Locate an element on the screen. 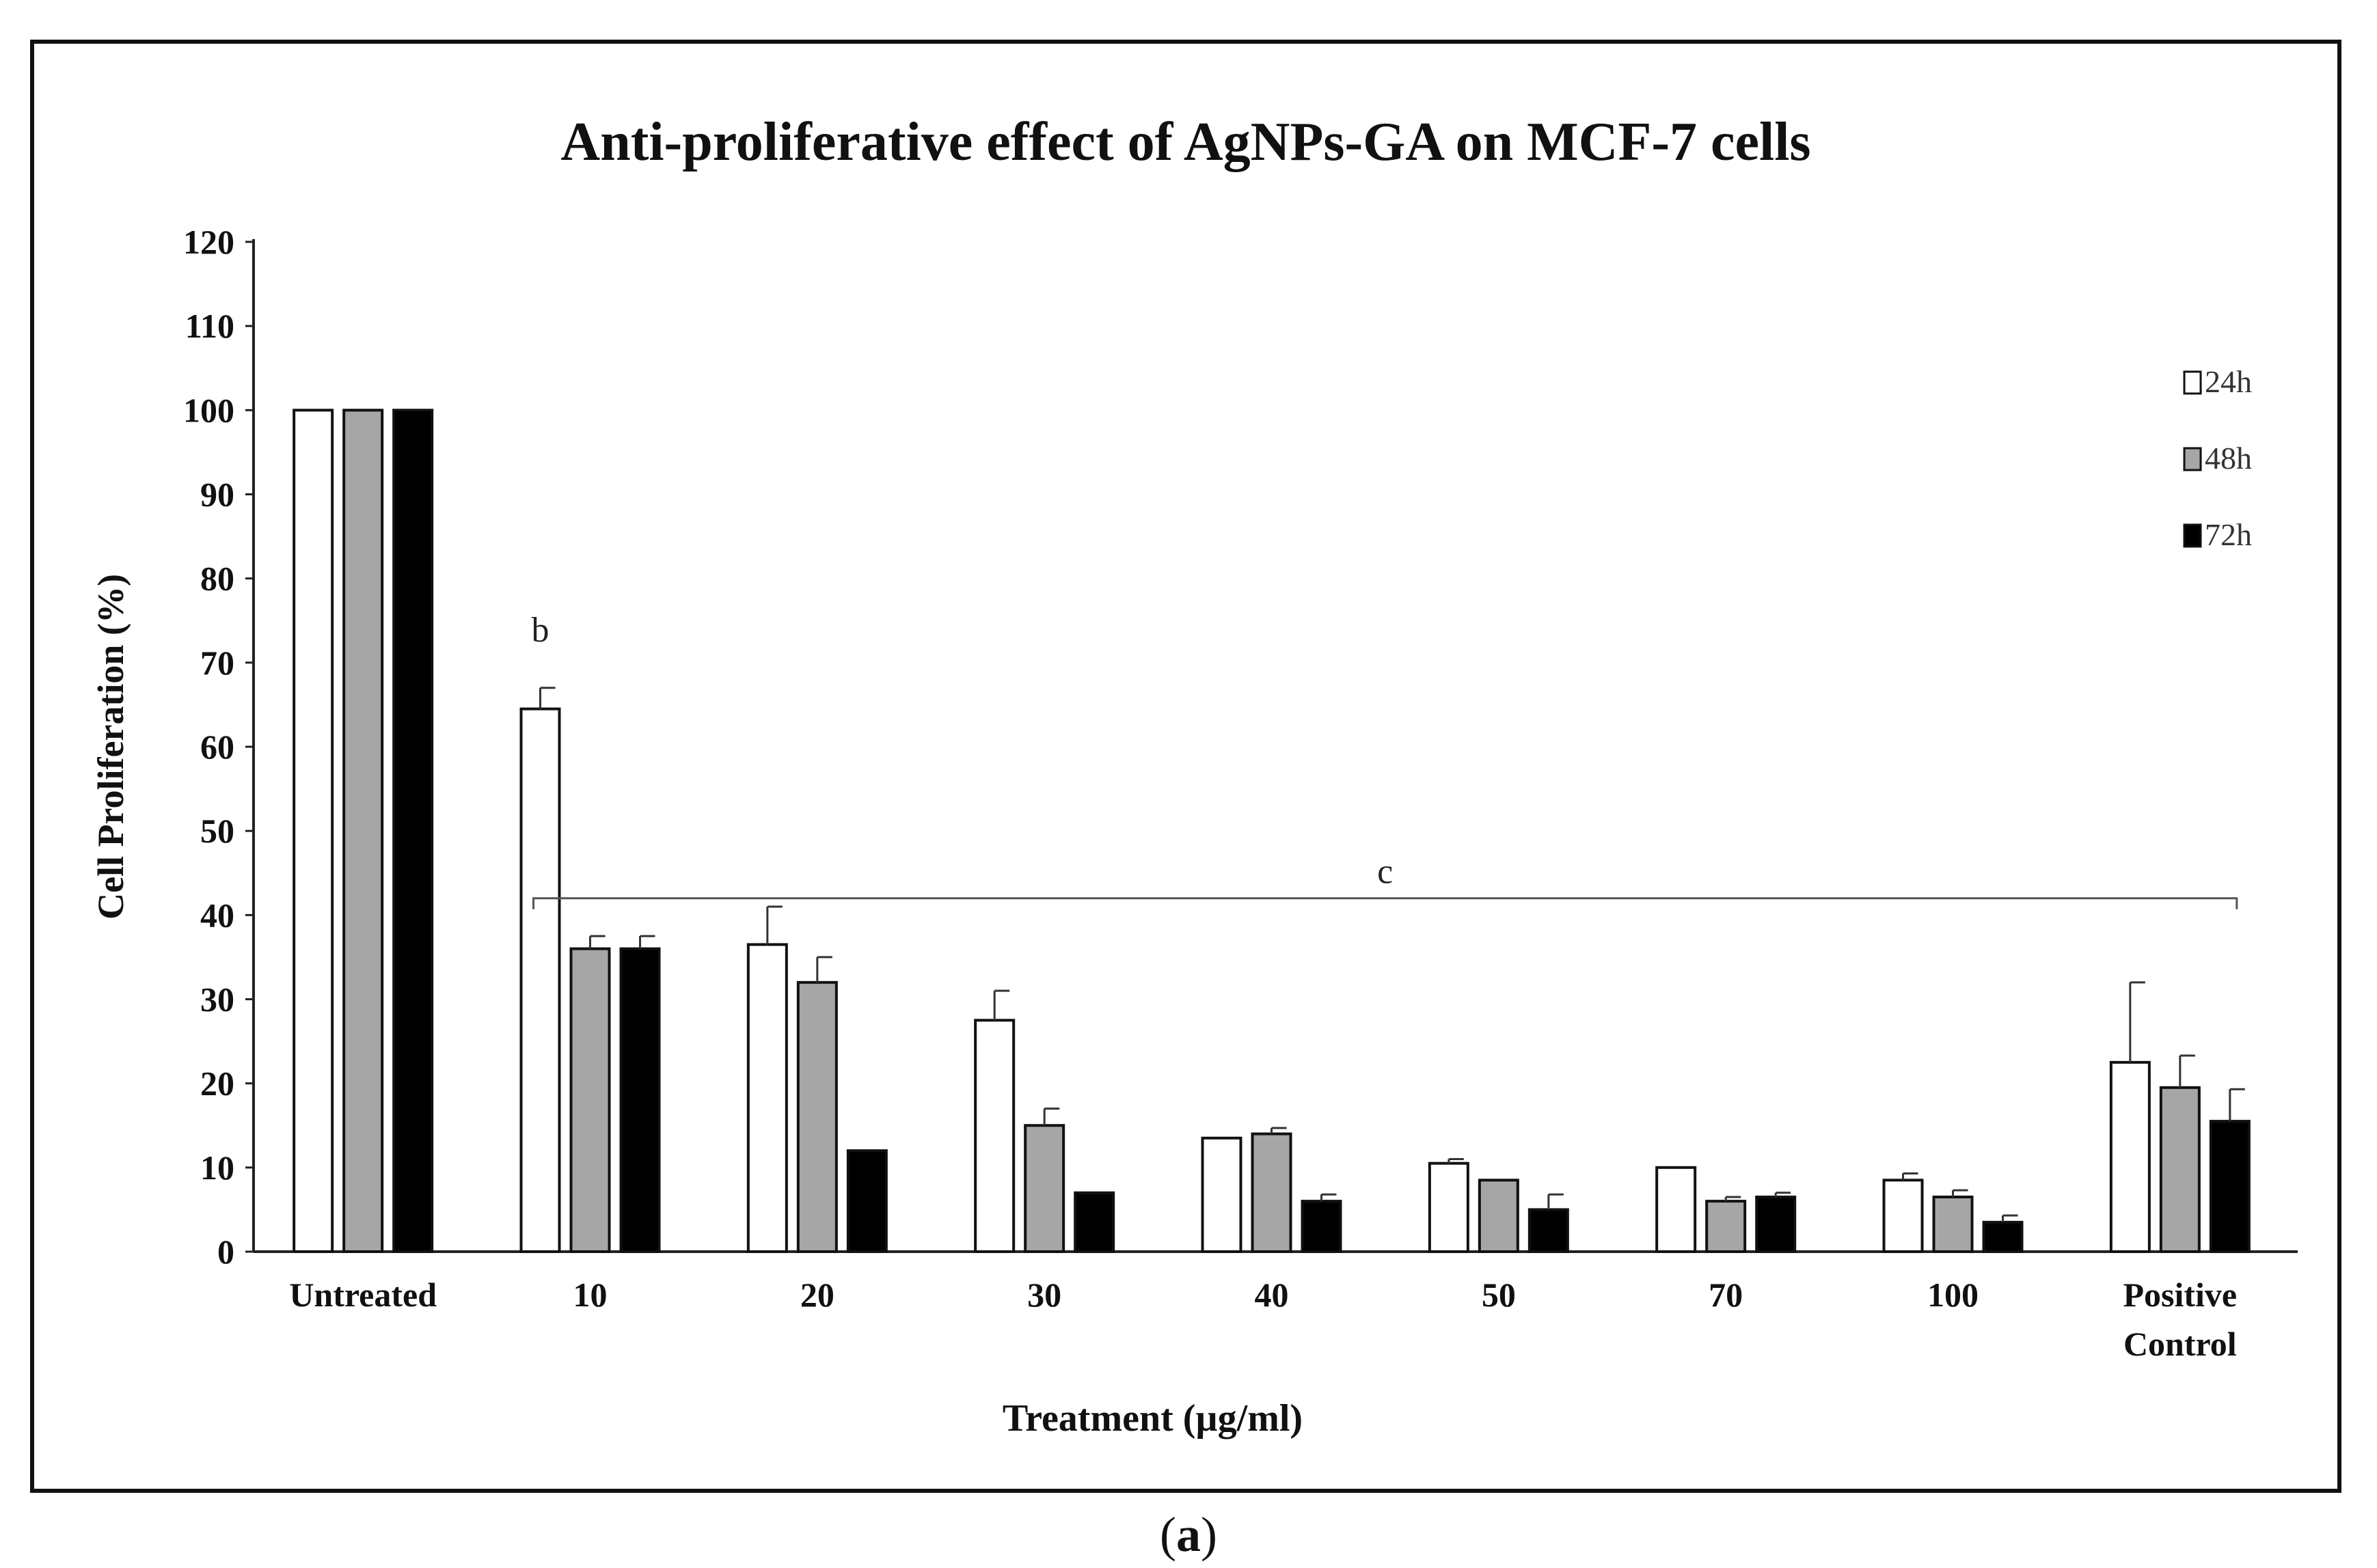  legend-swatch-72h is located at coordinates (2192, 536).